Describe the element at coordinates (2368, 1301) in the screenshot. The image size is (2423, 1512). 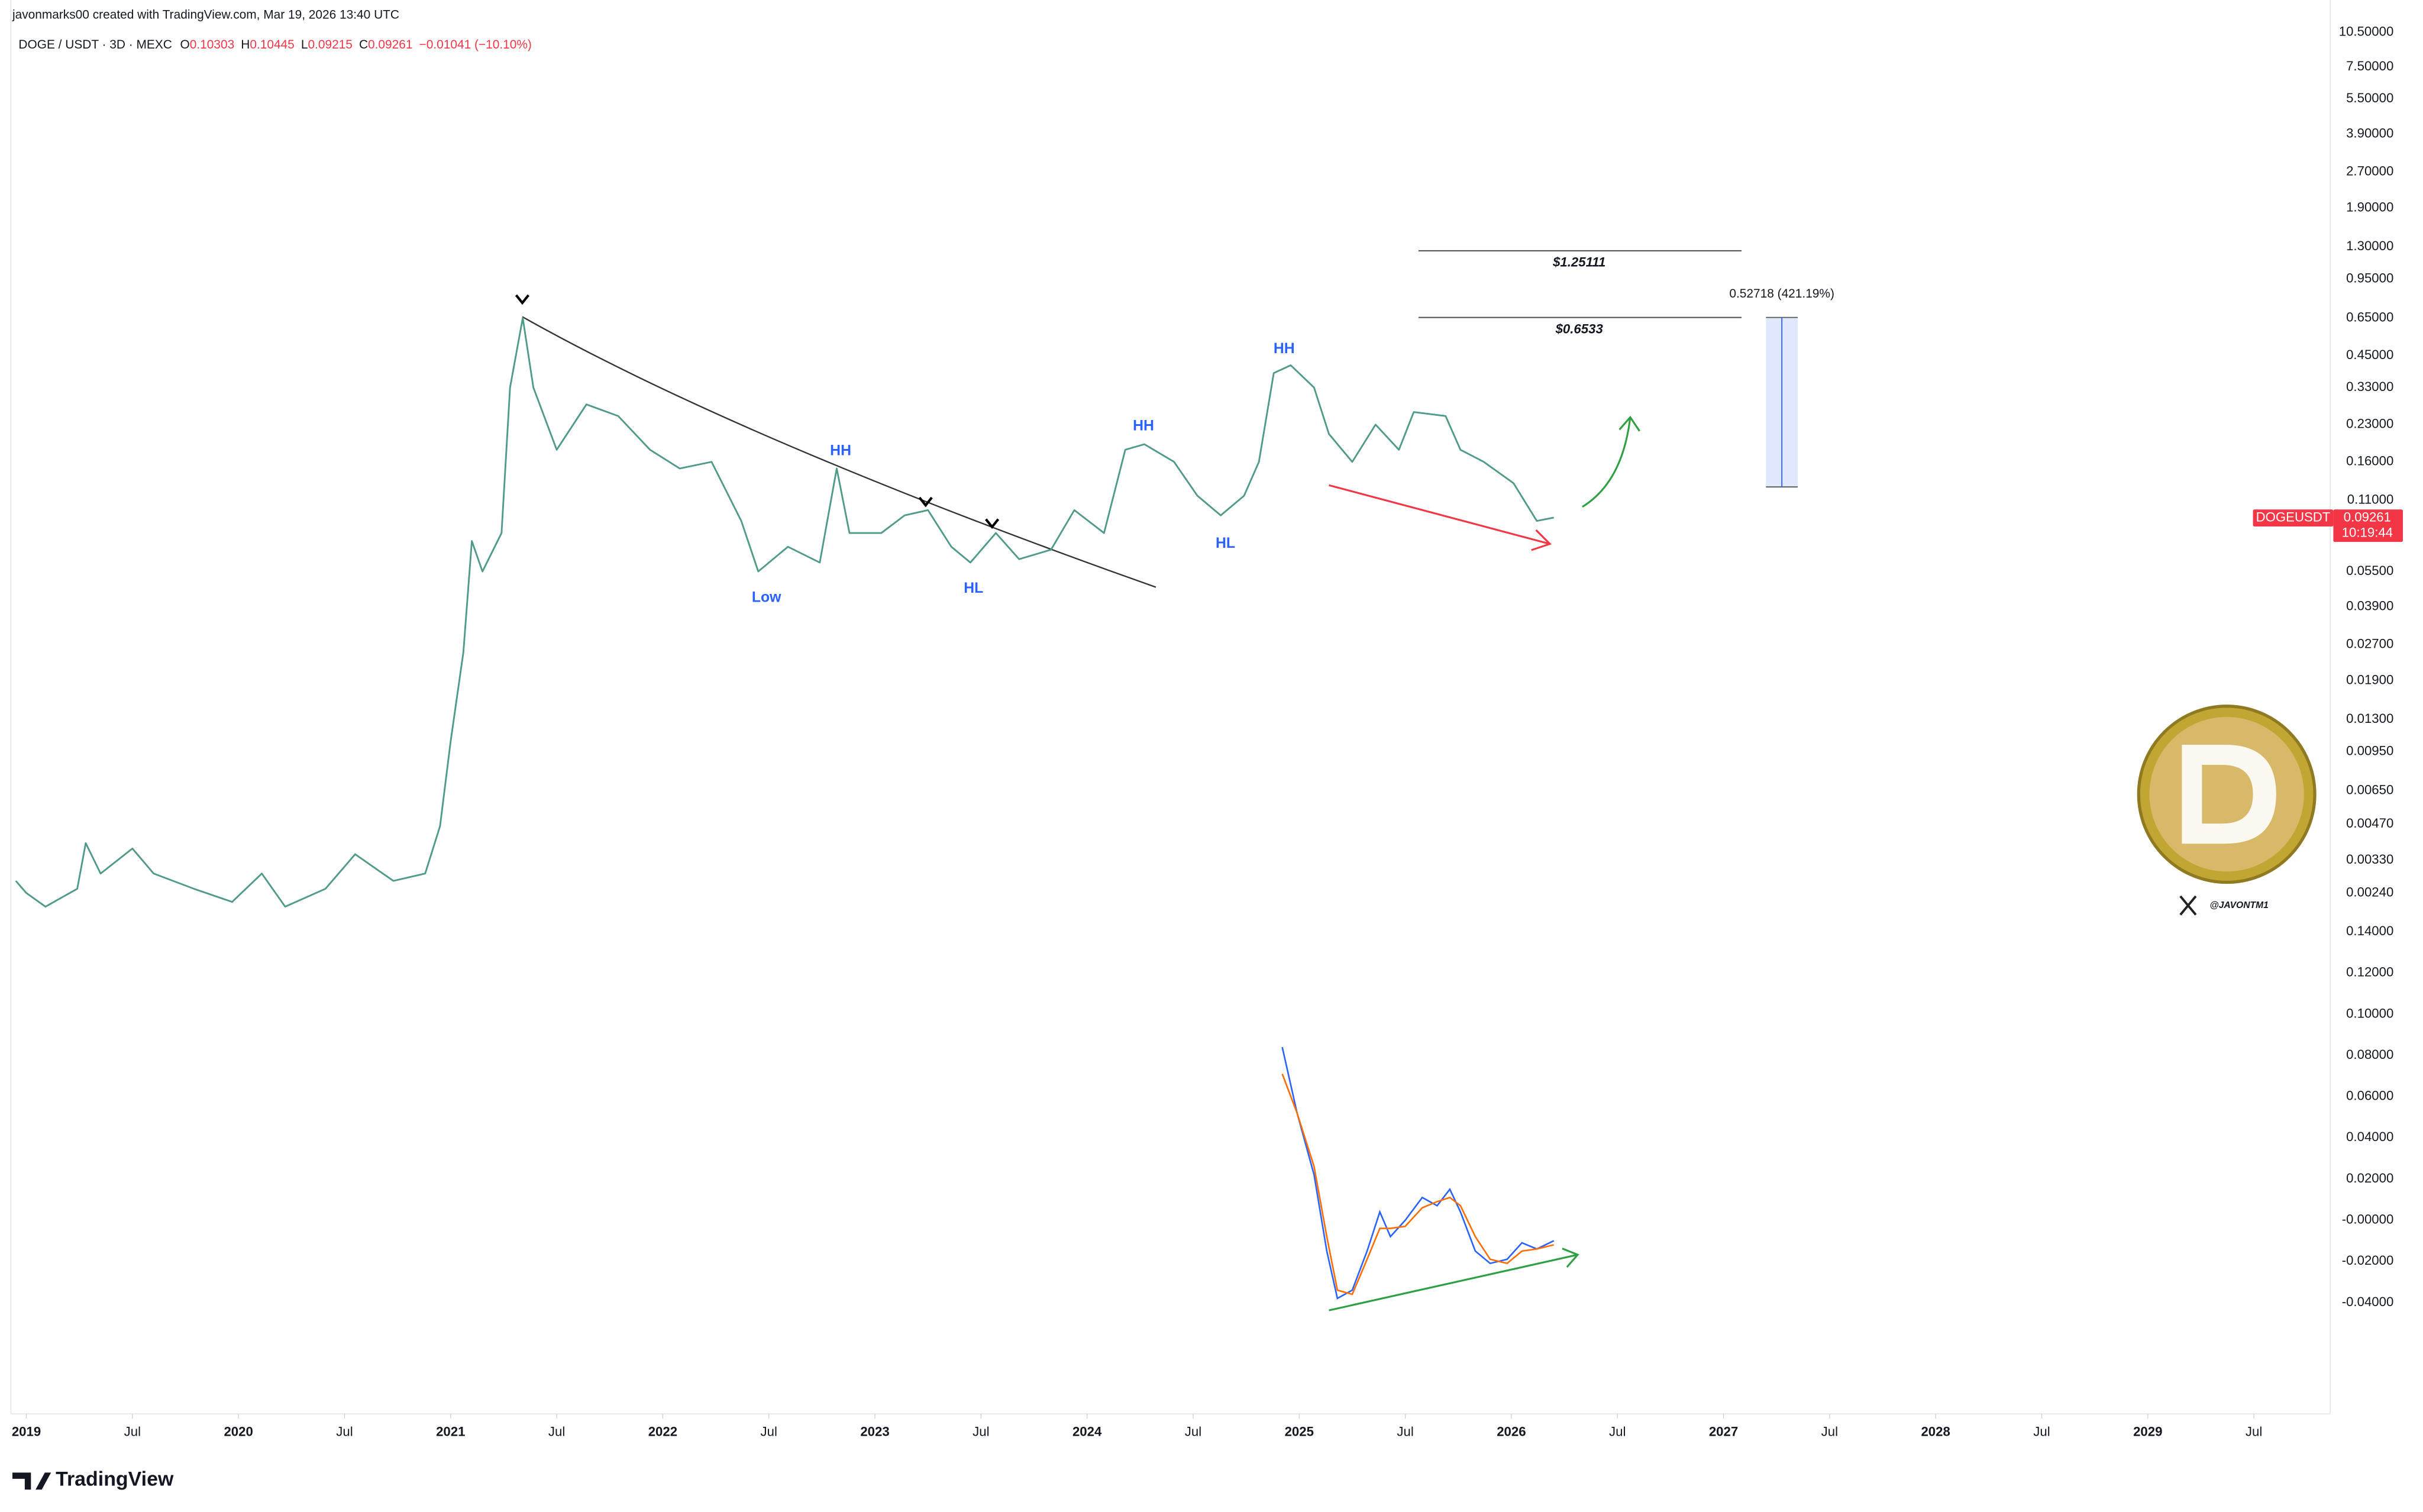
I see `y-tick-label: -0.04000` at that location.